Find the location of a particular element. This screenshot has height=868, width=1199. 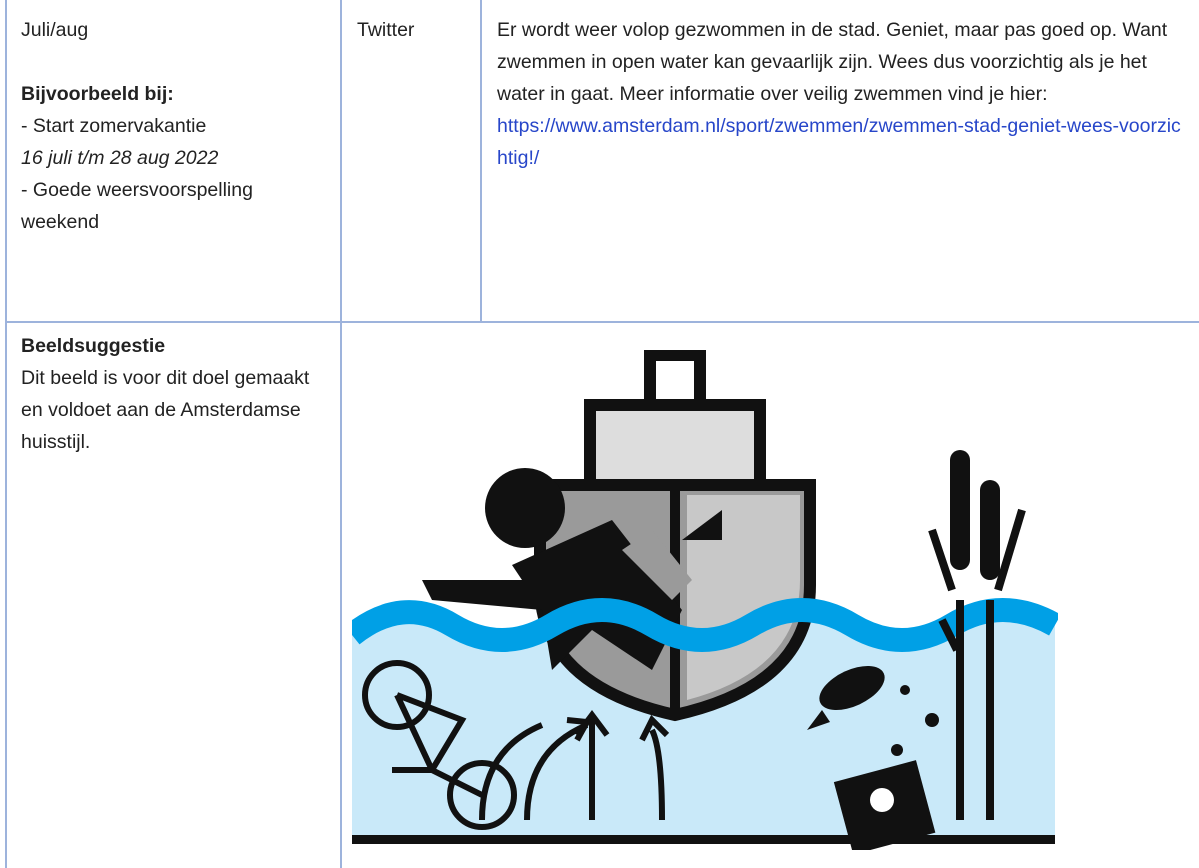

date: Juli/aug is located at coordinates (55, 30).